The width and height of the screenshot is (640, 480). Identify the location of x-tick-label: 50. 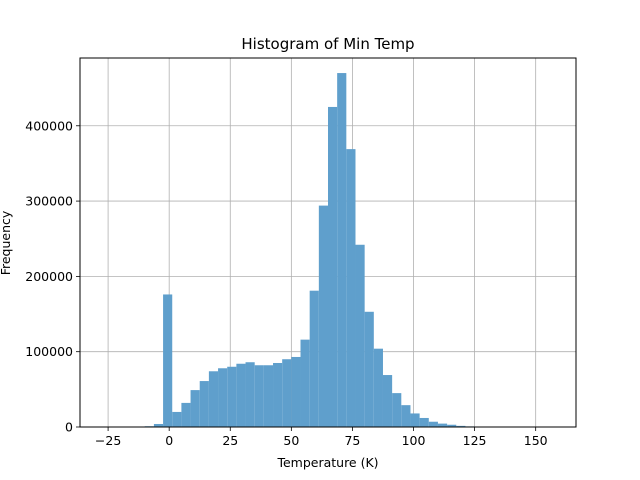
(291, 440).